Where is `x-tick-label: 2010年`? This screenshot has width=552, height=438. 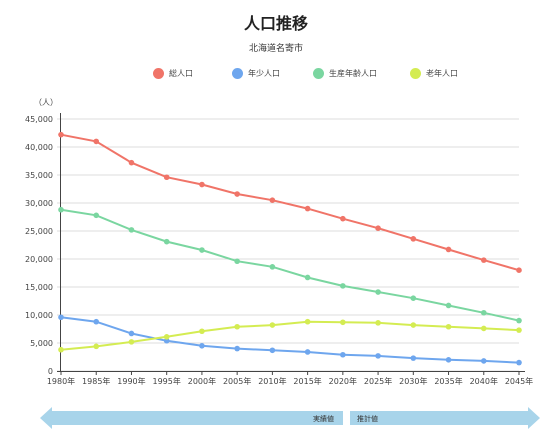
x-tick-label: 2010年 is located at coordinates (272, 381).